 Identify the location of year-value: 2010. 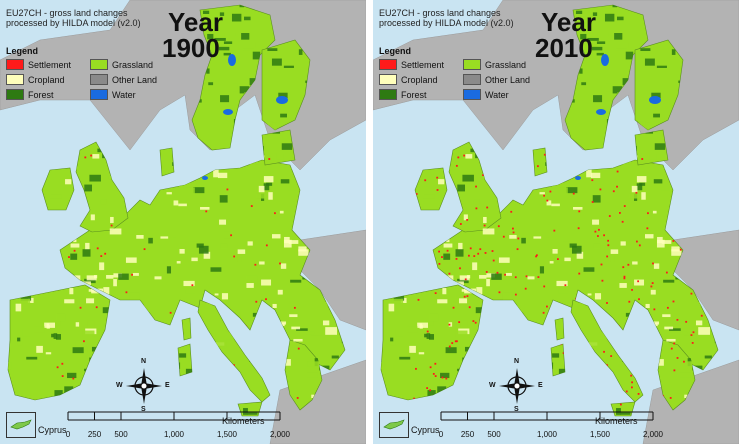
(564, 48).